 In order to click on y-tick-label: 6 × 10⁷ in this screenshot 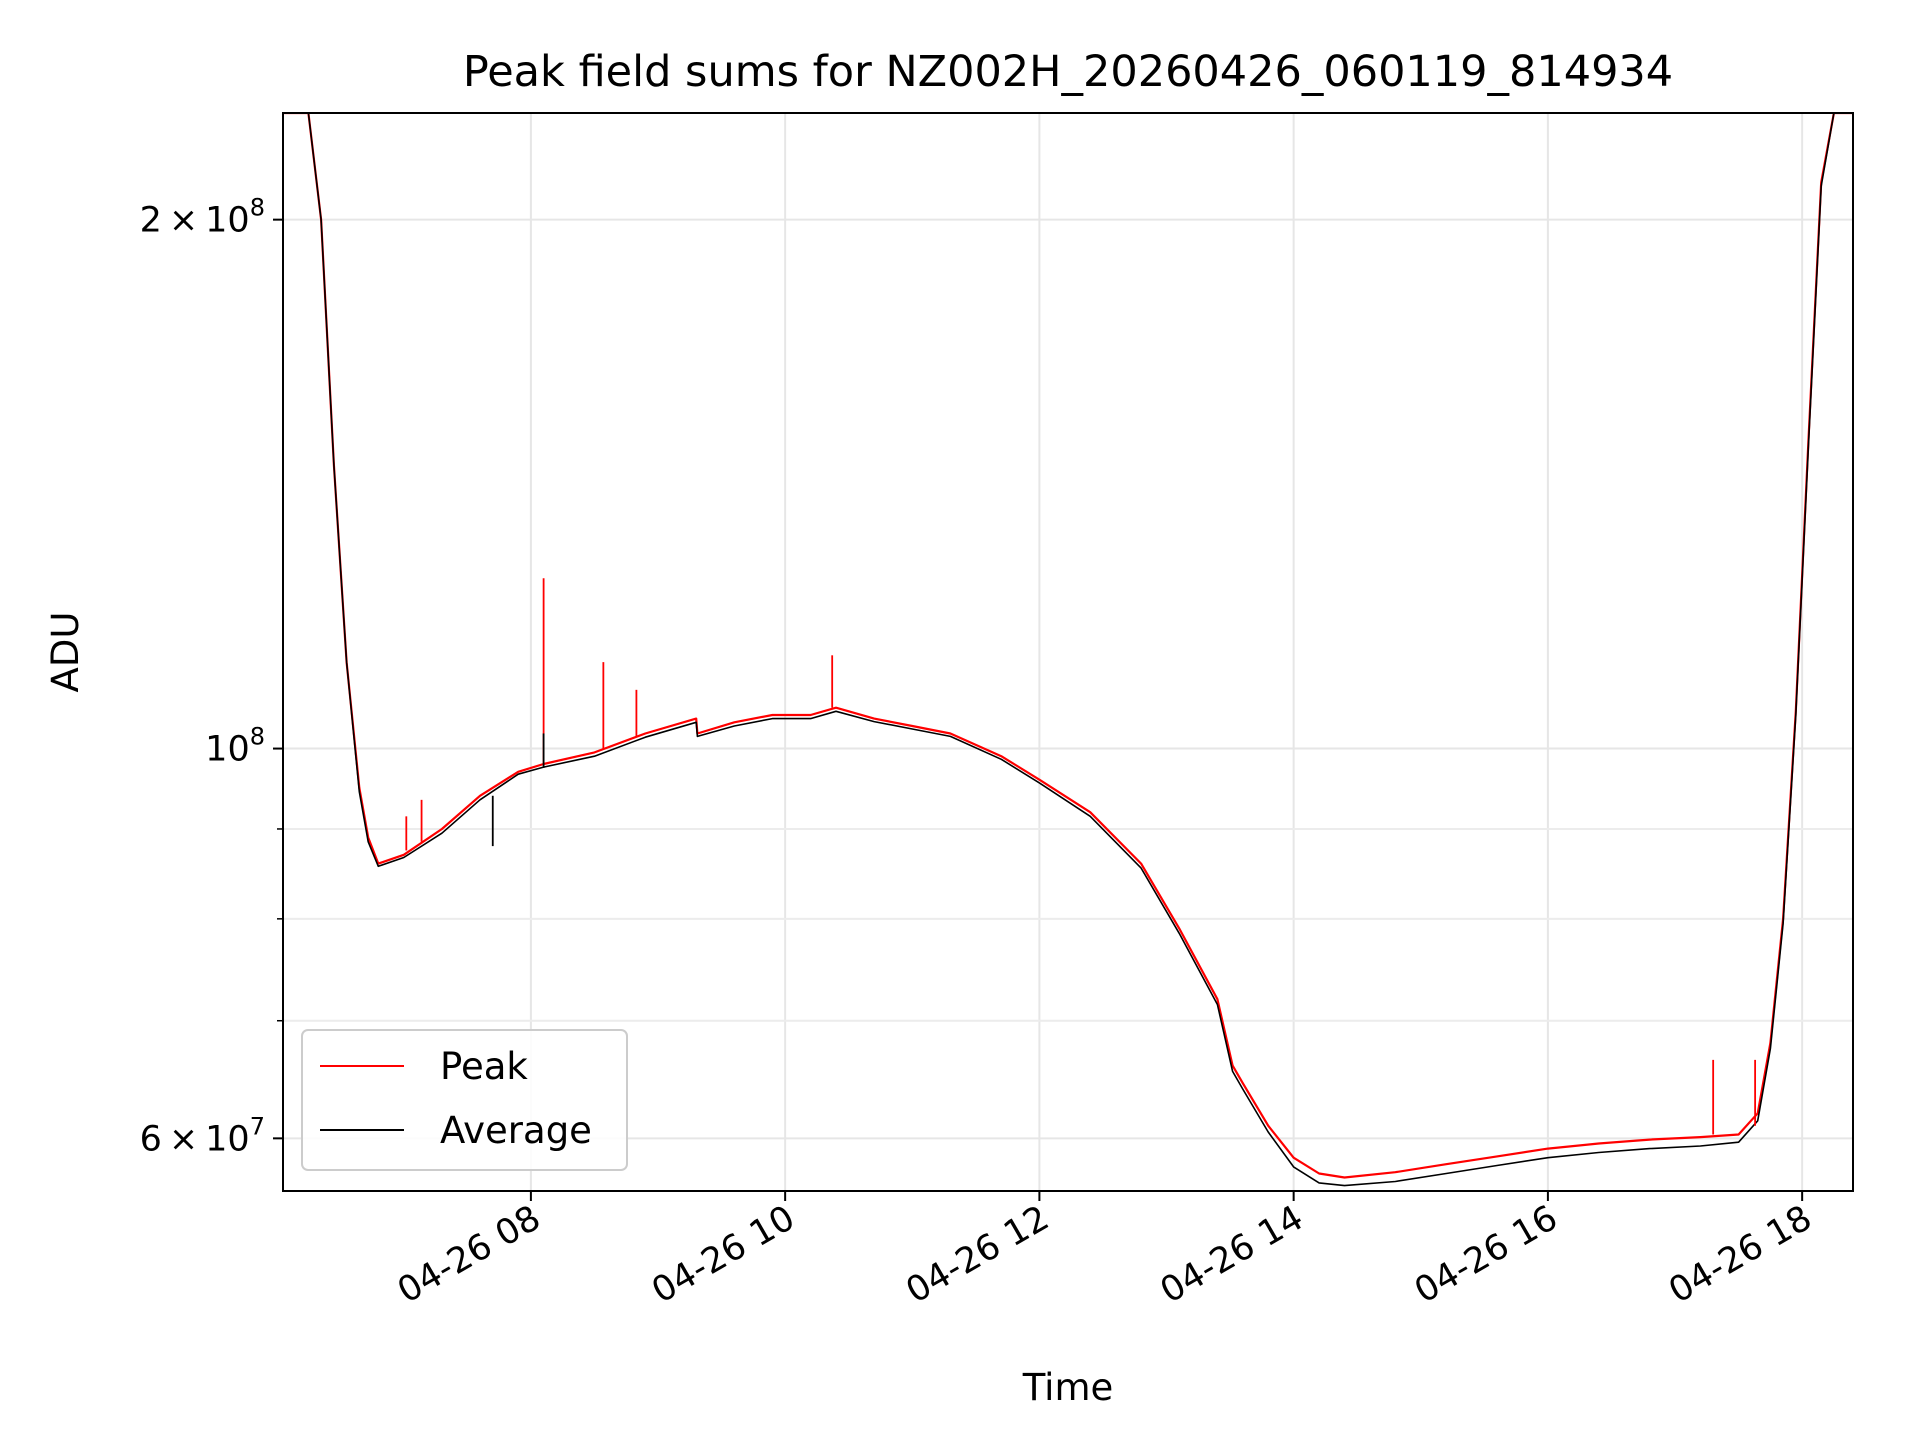, I will do `click(202, 1135)`.